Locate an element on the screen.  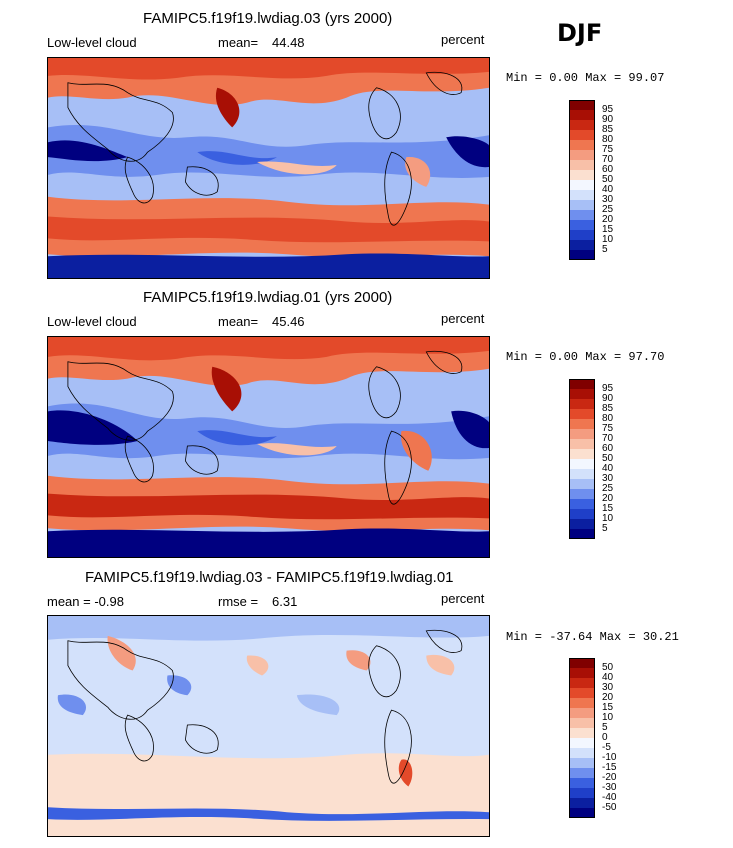
panel2-mean-label: mean= is located at coordinates (238, 321).